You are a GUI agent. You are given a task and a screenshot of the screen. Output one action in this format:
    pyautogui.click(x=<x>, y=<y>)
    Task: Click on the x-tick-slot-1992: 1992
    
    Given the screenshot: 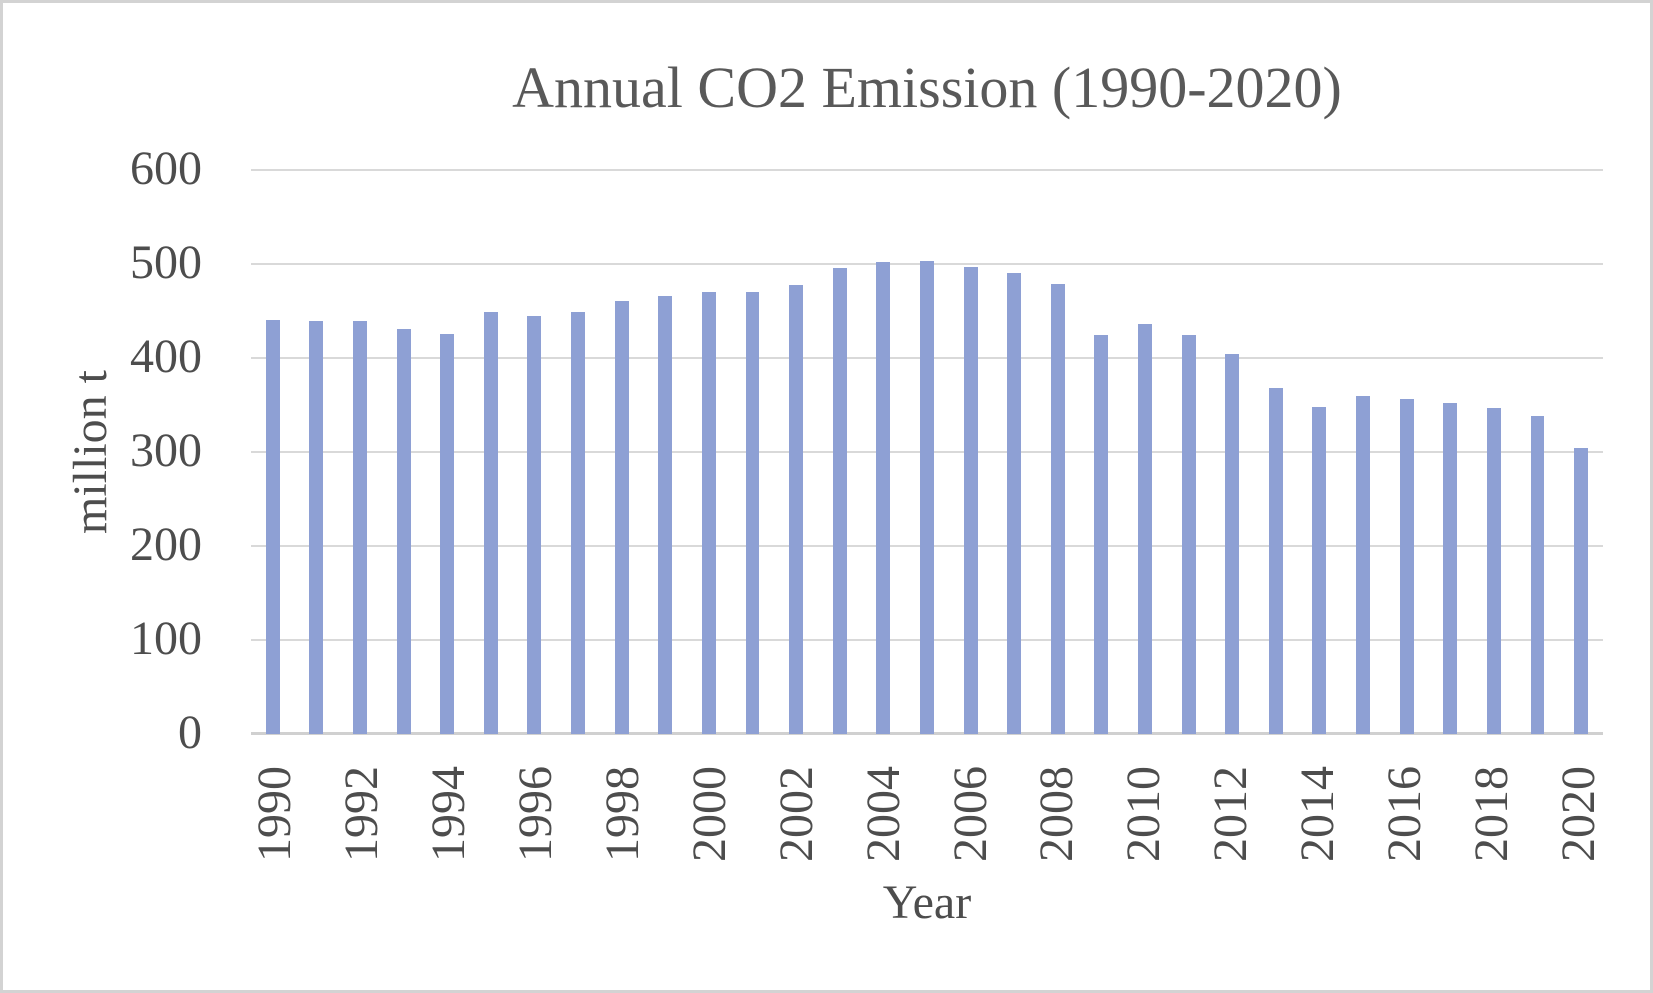 What is the action you would take?
    pyautogui.click(x=361, y=821)
    